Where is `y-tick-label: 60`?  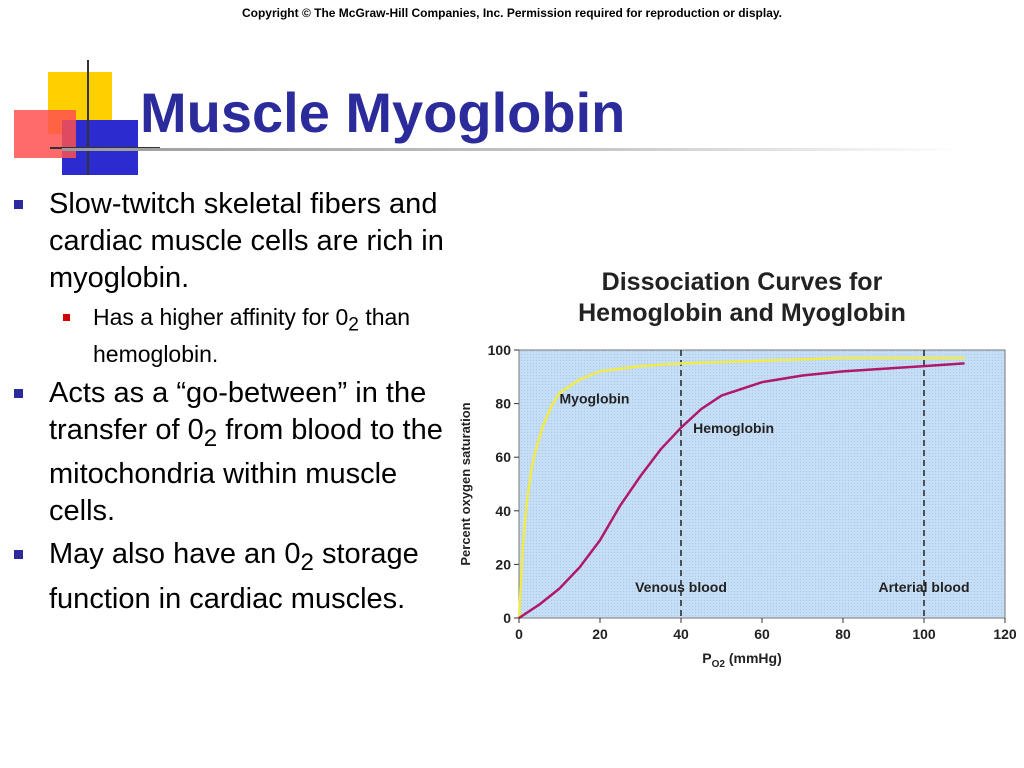 y-tick-label: 60 is located at coordinates (503, 457).